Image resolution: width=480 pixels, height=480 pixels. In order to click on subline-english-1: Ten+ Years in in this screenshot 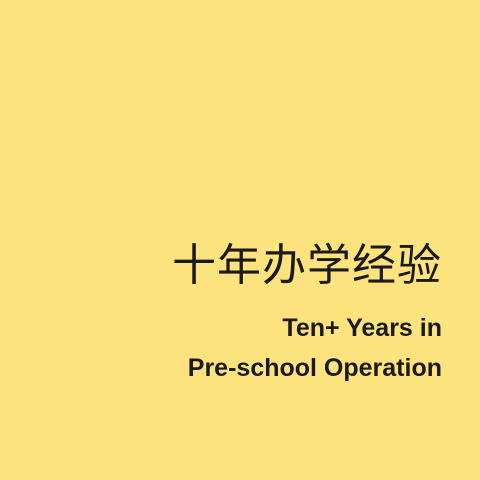, I will do `click(362, 328)`.